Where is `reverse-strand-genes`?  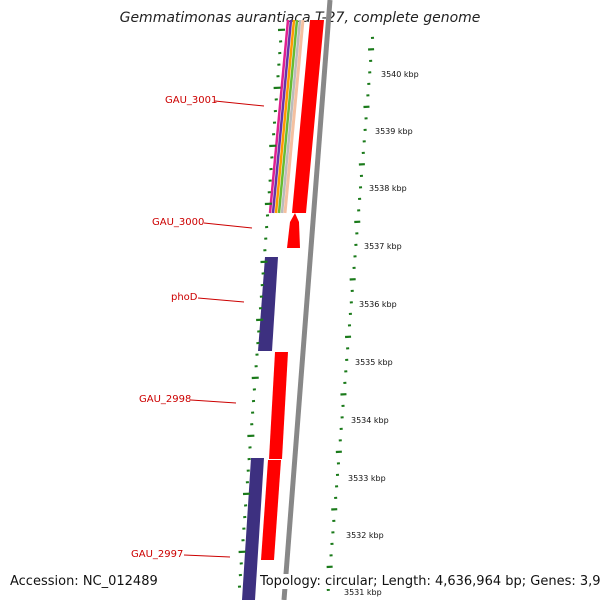 reverse-strand-genes is located at coordinates (260, 428).